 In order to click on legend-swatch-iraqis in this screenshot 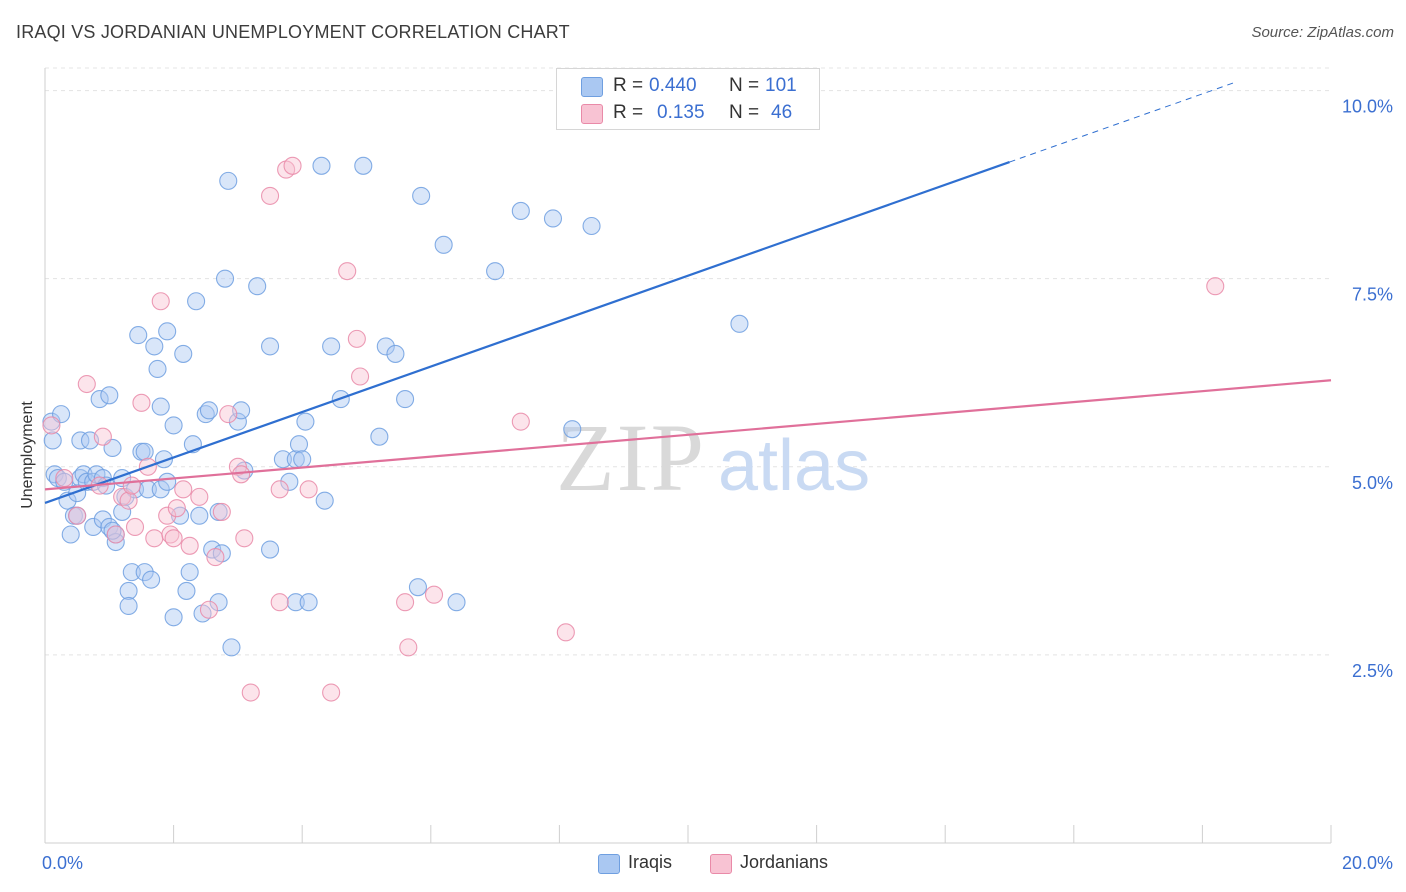, I will do `click(592, 87)`.